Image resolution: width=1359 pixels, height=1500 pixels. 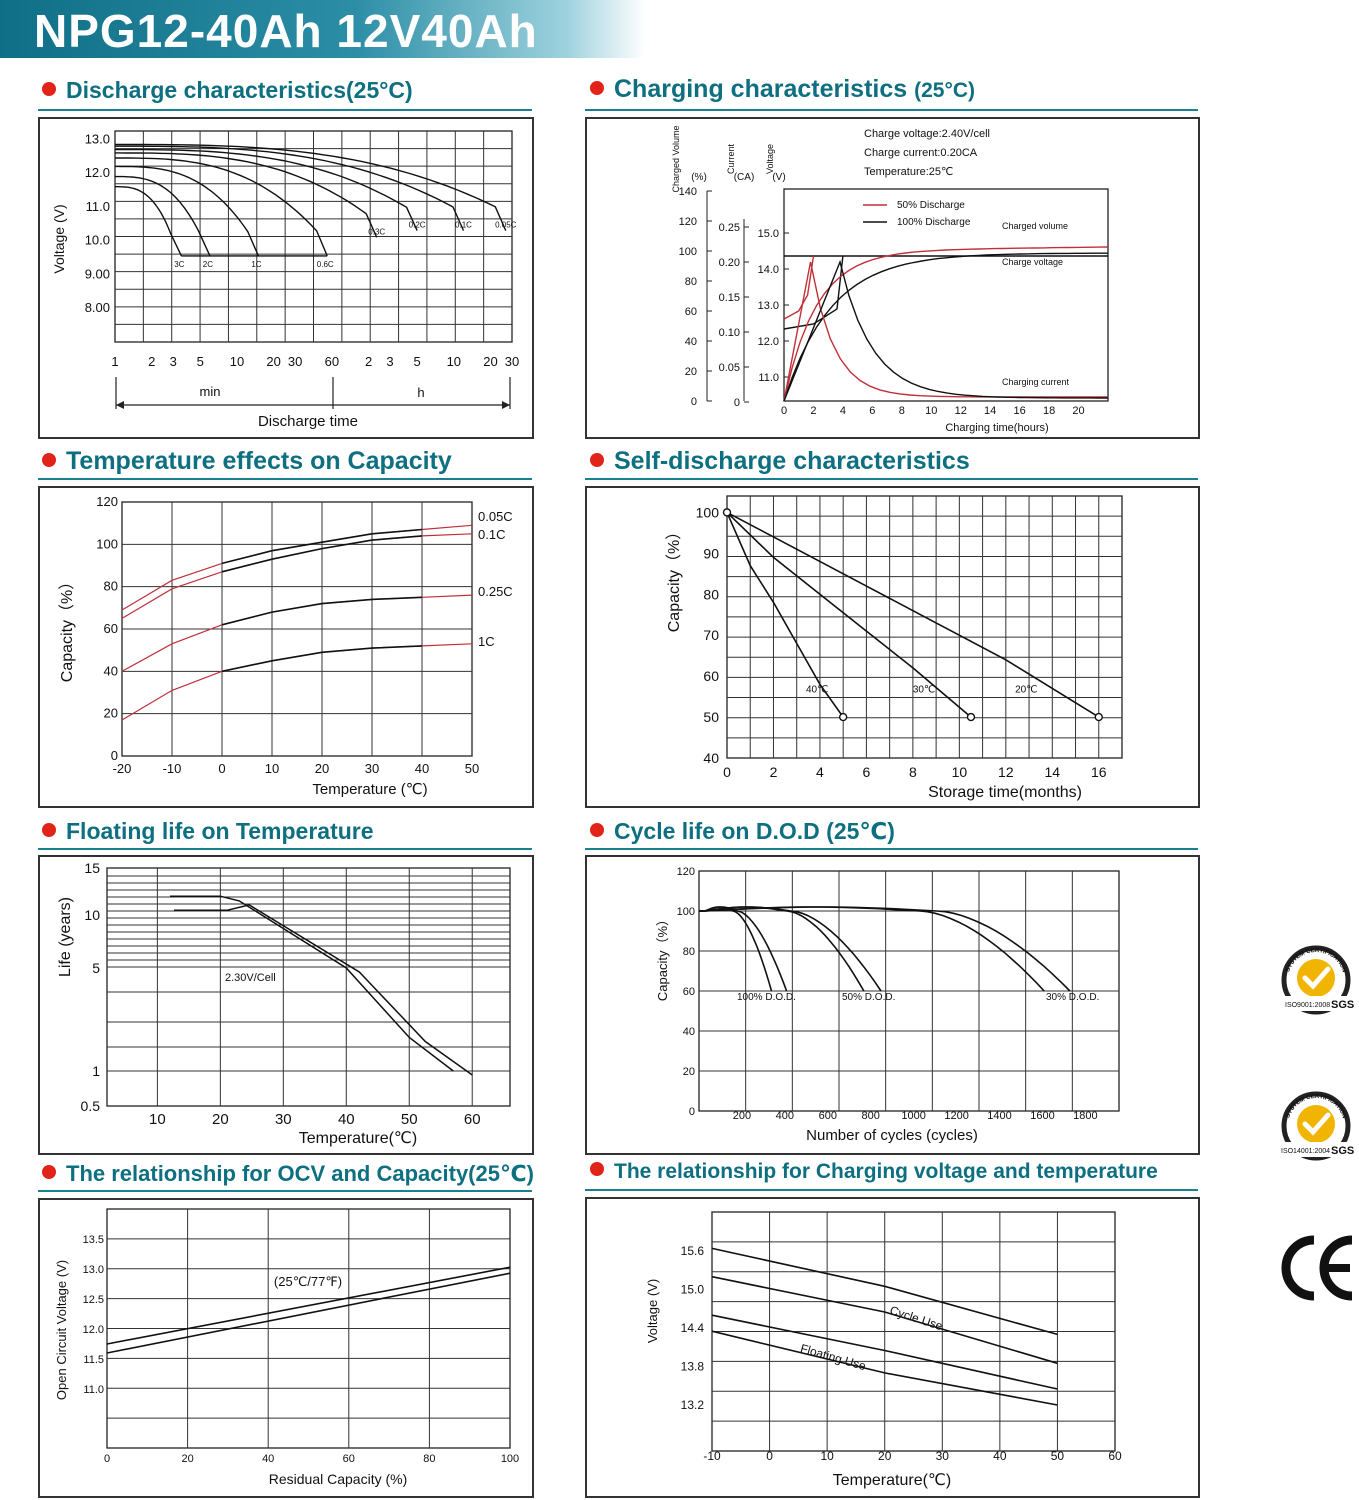 I want to click on legend-label: 100% Discharge, so click(x=934, y=222).